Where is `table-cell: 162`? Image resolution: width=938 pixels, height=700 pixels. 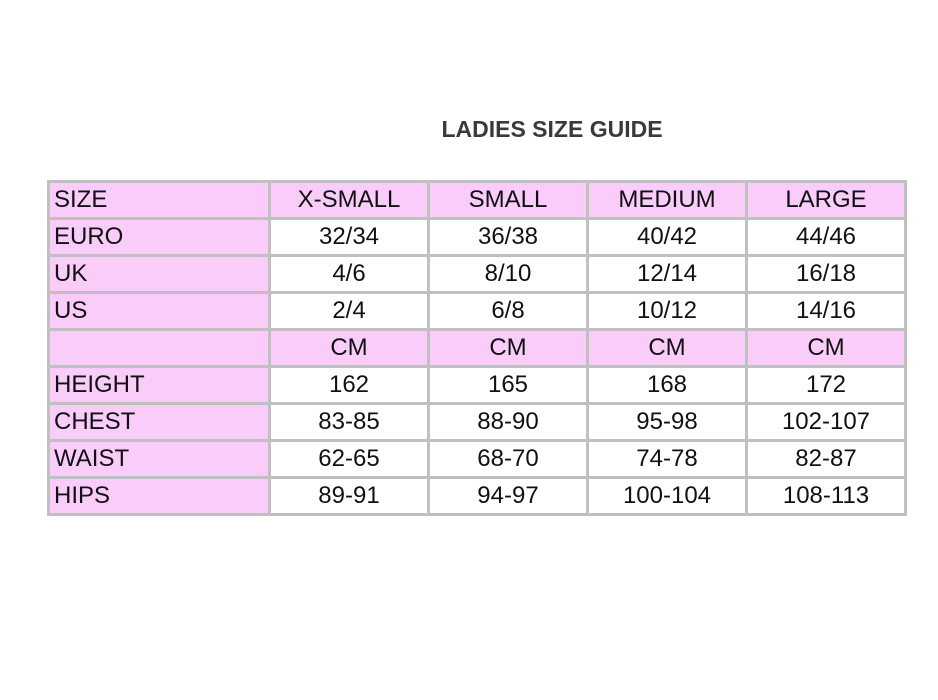
table-cell: 162 is located at coordinates (349, 385).